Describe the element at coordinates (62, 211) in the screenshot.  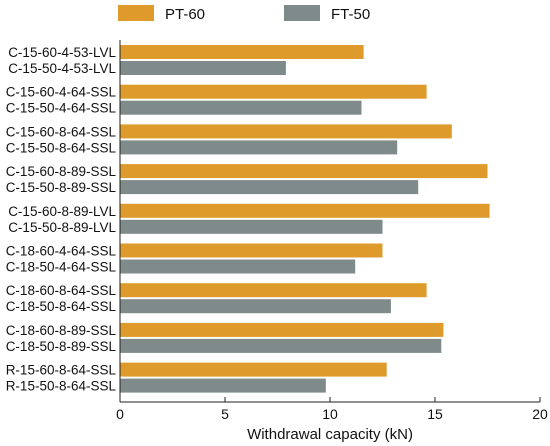
I see `category-label-c-15-60-8-89-lvl: C-15-60-8-89-LVL` at that location.